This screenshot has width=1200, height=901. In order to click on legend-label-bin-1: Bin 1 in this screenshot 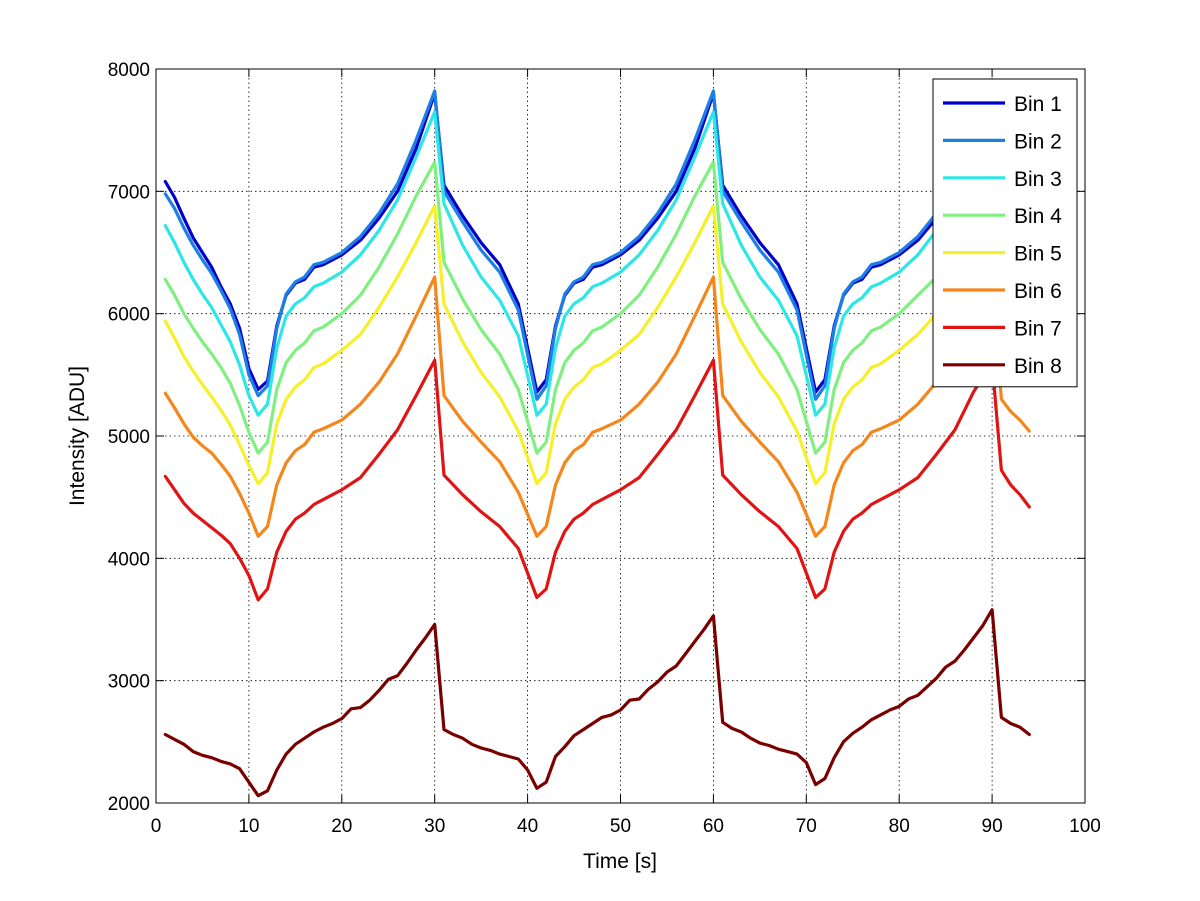, I will do `click(1038, 104)`.